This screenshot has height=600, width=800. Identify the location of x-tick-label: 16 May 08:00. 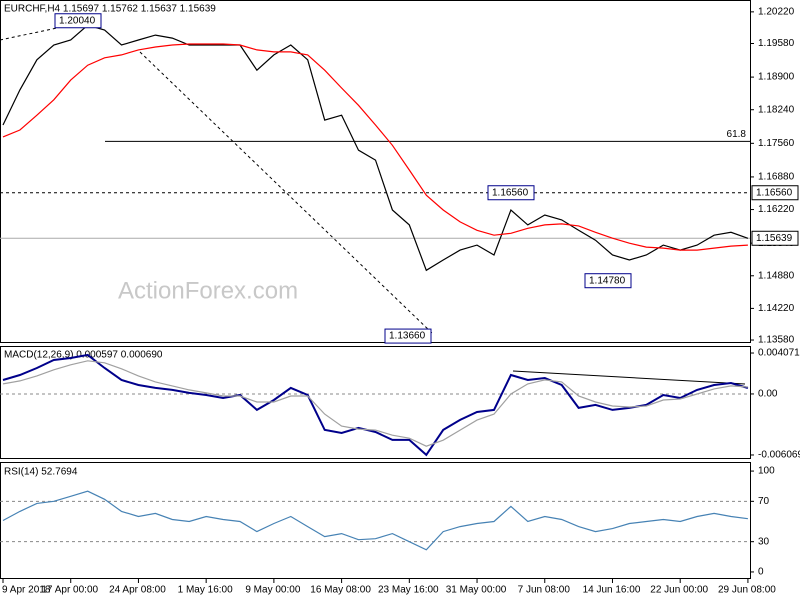
(340, 590).